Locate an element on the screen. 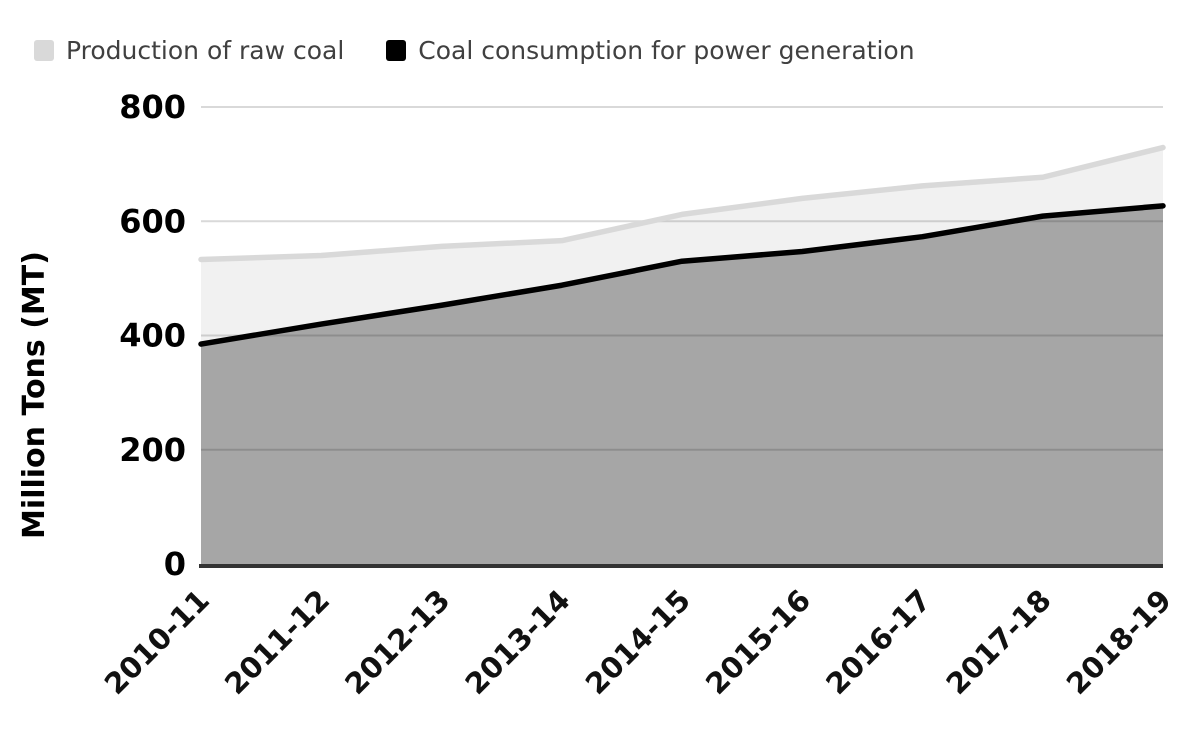  legend-label-production: Production of raw coal is located at coordinates (205, 50).